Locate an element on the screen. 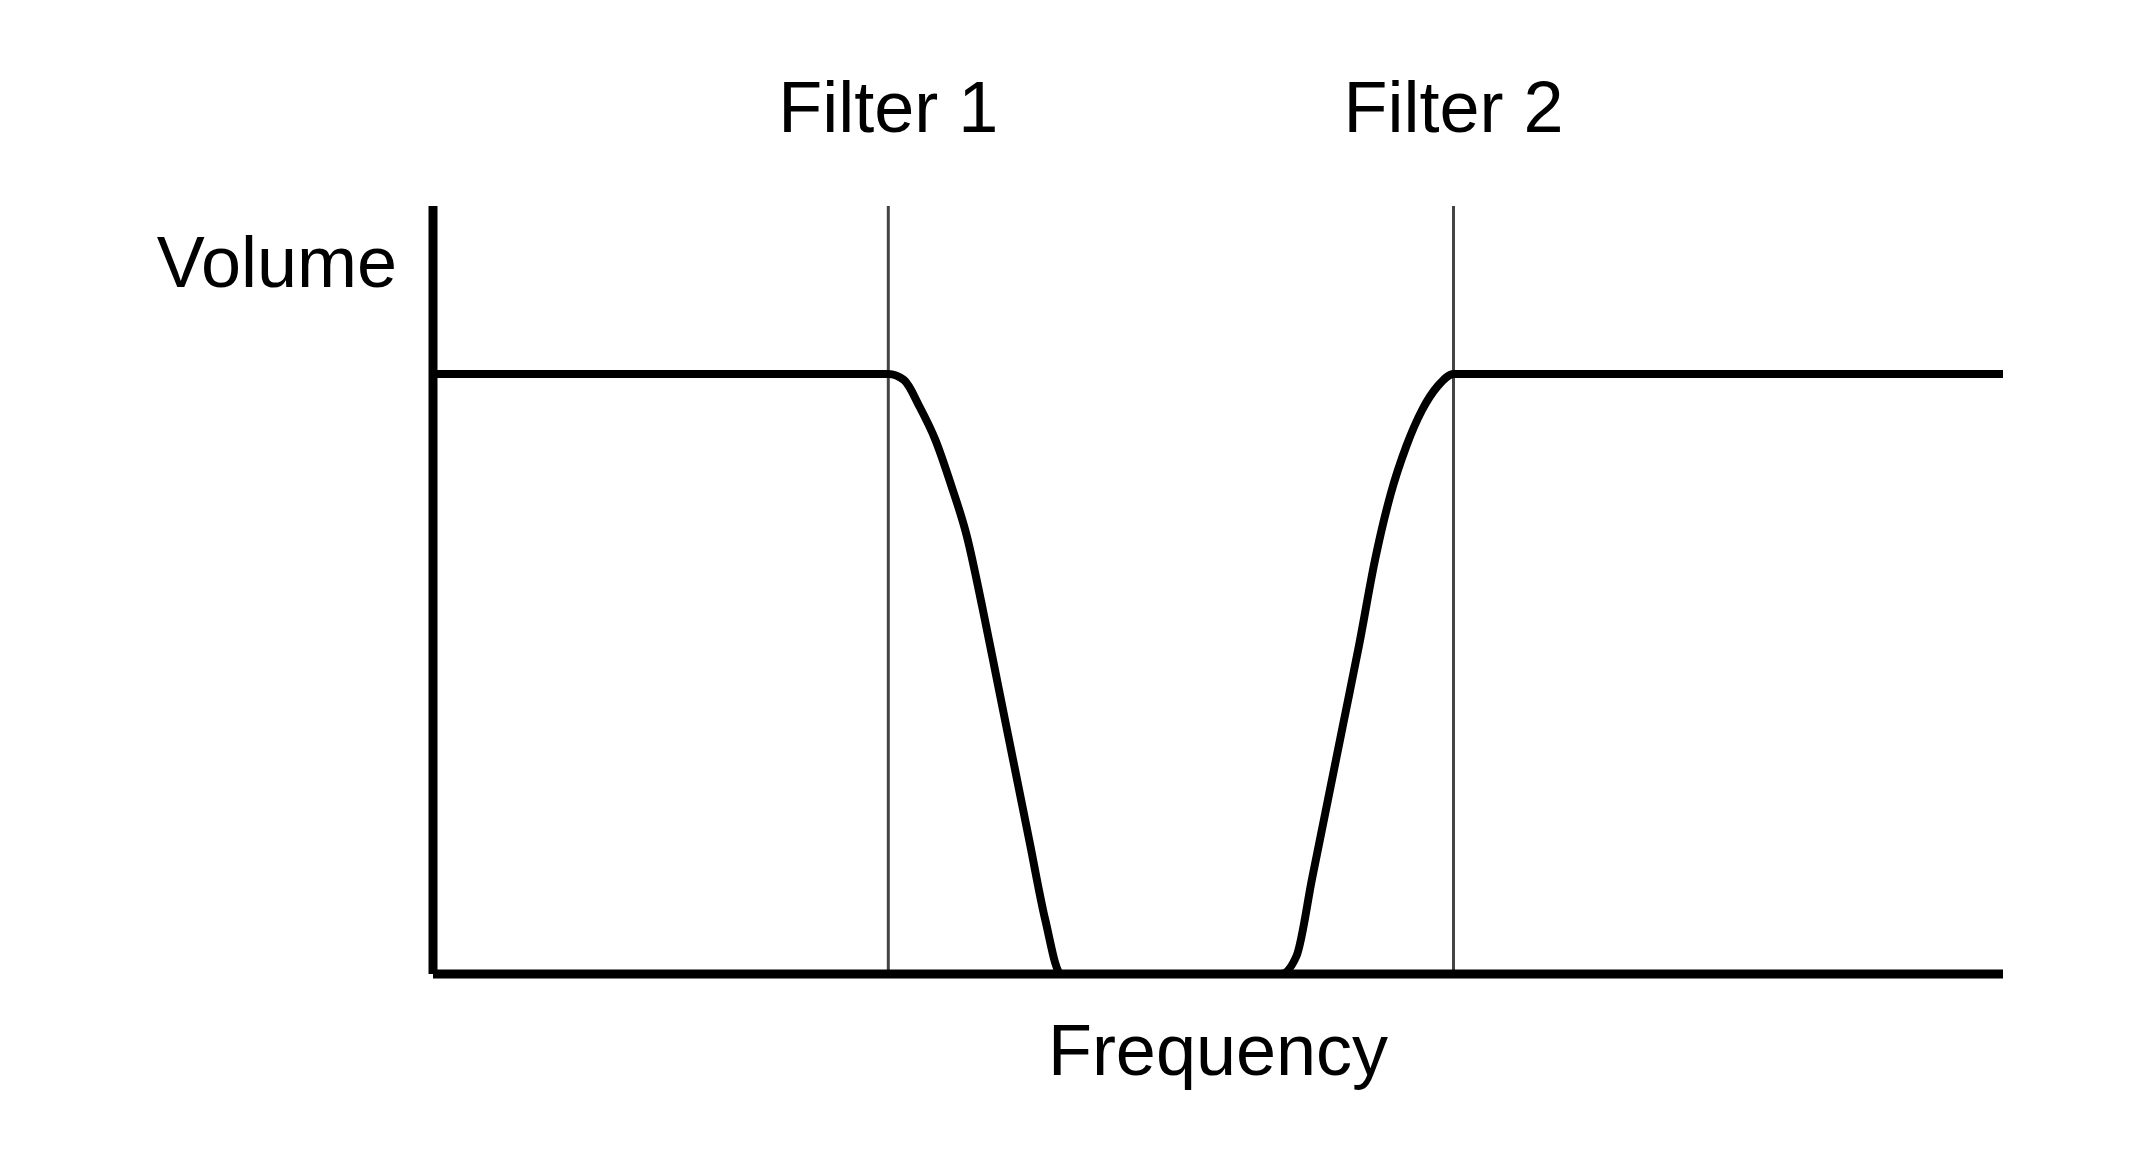 The image size is (2134, 1154). y-axis-title: Volume is located at coordinates (276, 262).